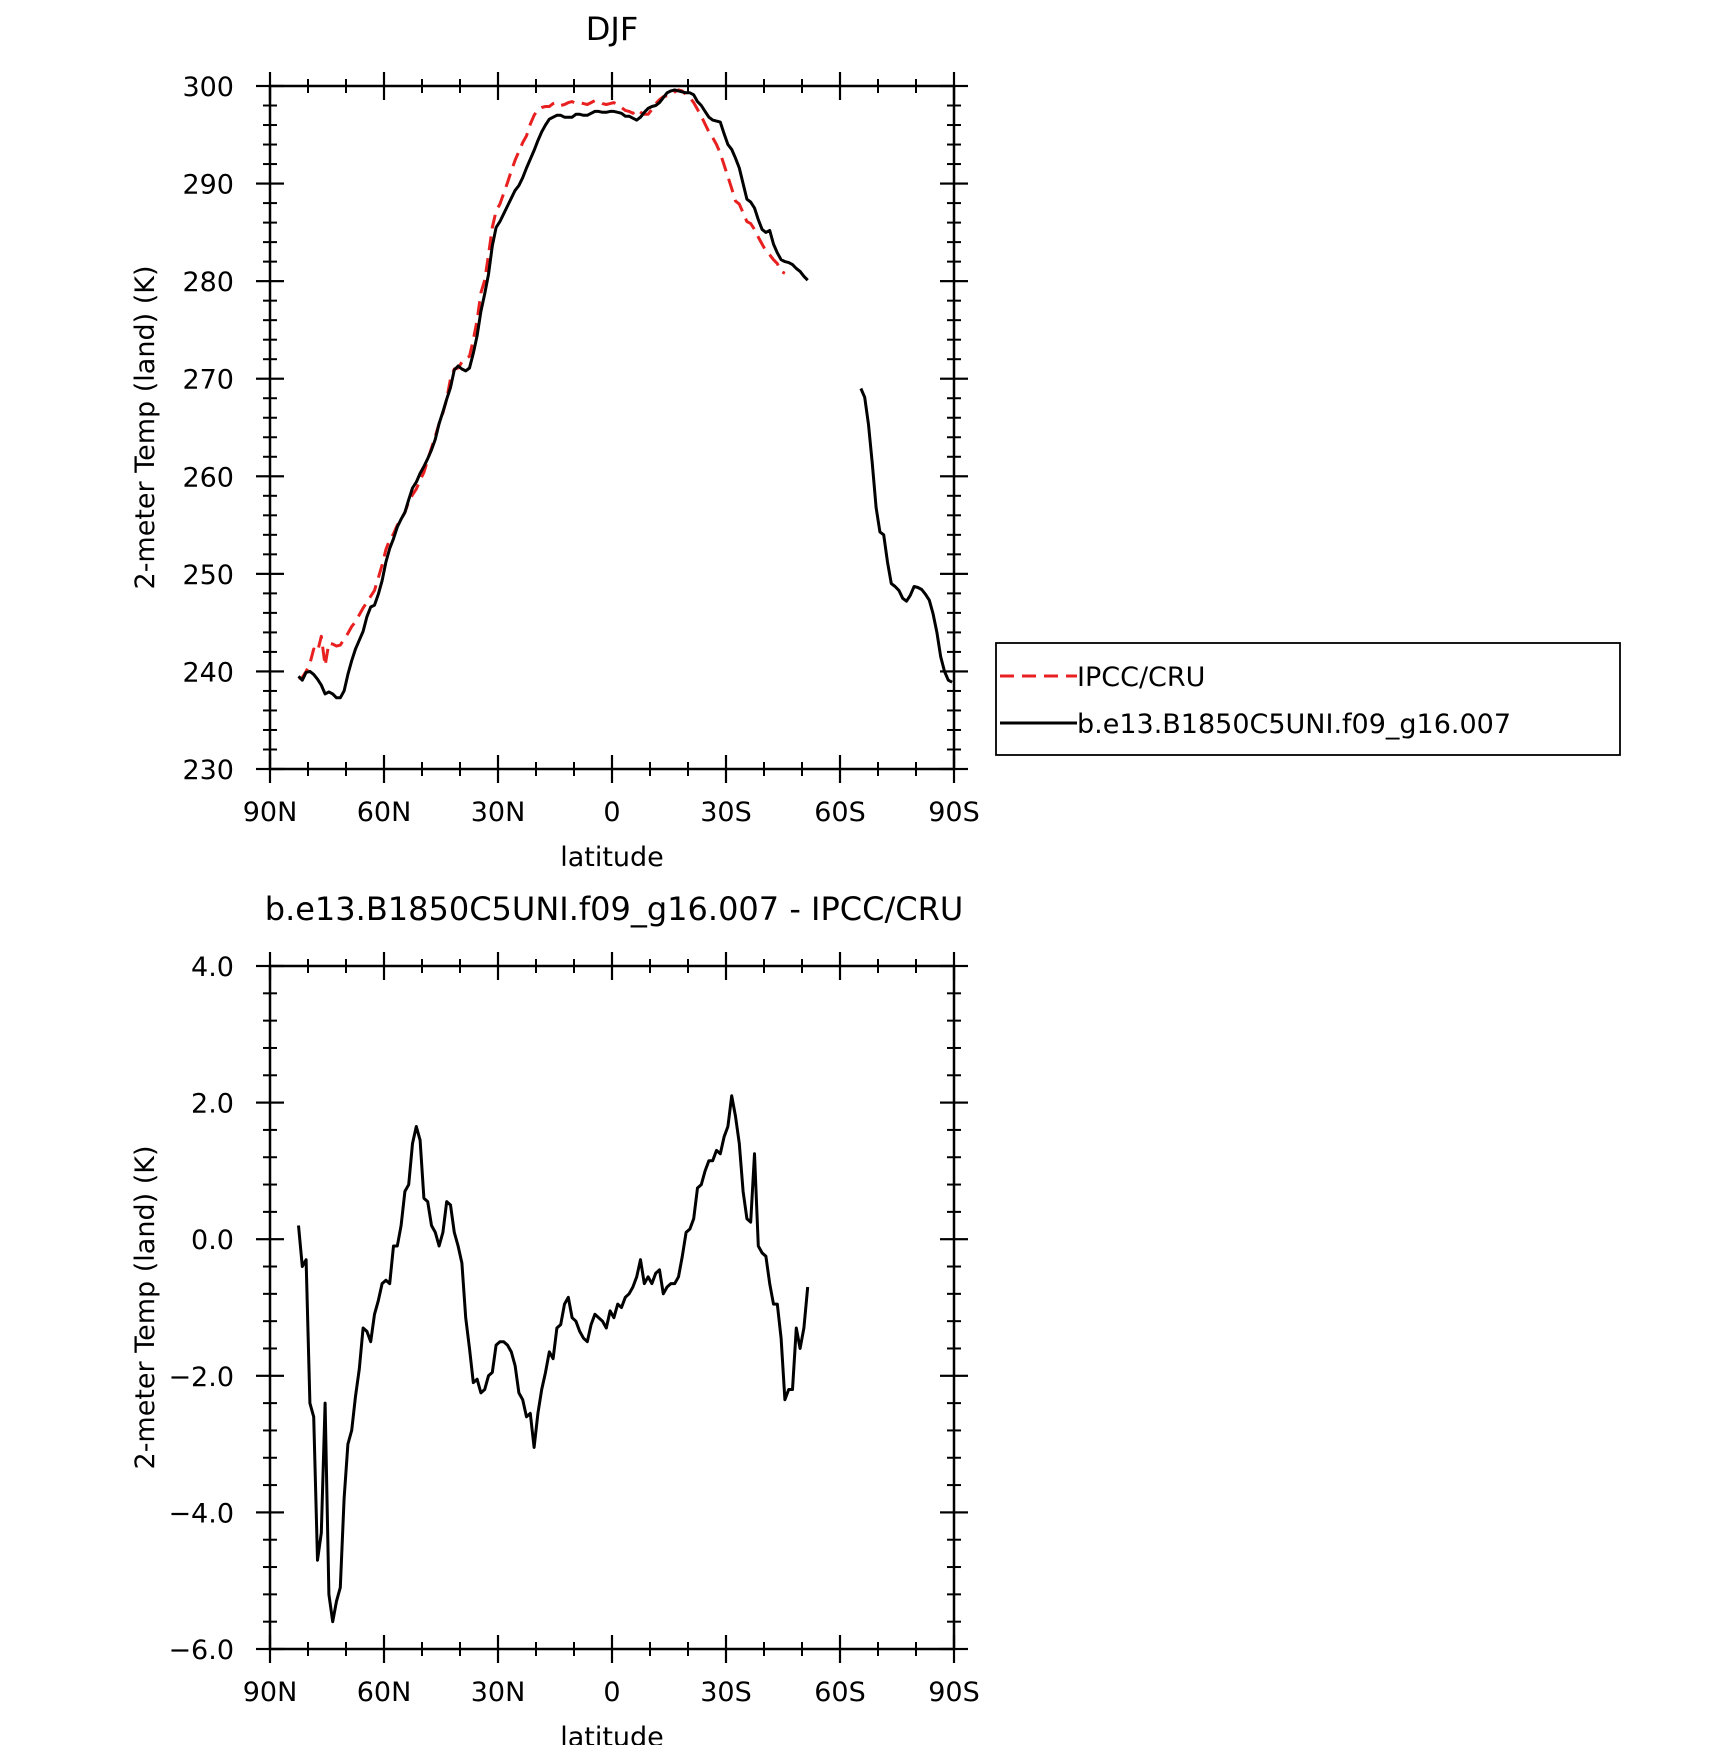 The image size is (1710, 1745). Describe the element at coordinates (208, 87) in the screenshot. I see `y-tick-label: 300` at that location.